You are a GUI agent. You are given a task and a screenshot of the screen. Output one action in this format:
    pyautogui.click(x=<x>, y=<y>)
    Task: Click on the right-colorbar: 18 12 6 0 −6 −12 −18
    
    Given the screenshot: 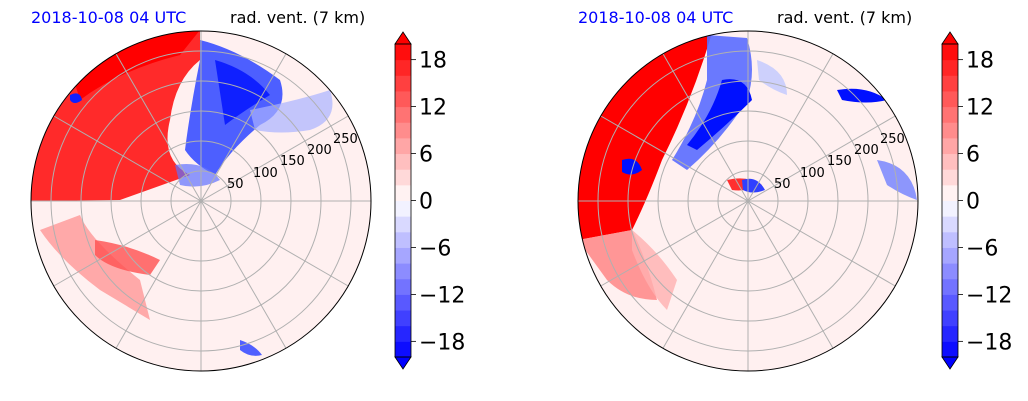 What is the action you would take?
    pyautogui.click(x=976, y=200)
    